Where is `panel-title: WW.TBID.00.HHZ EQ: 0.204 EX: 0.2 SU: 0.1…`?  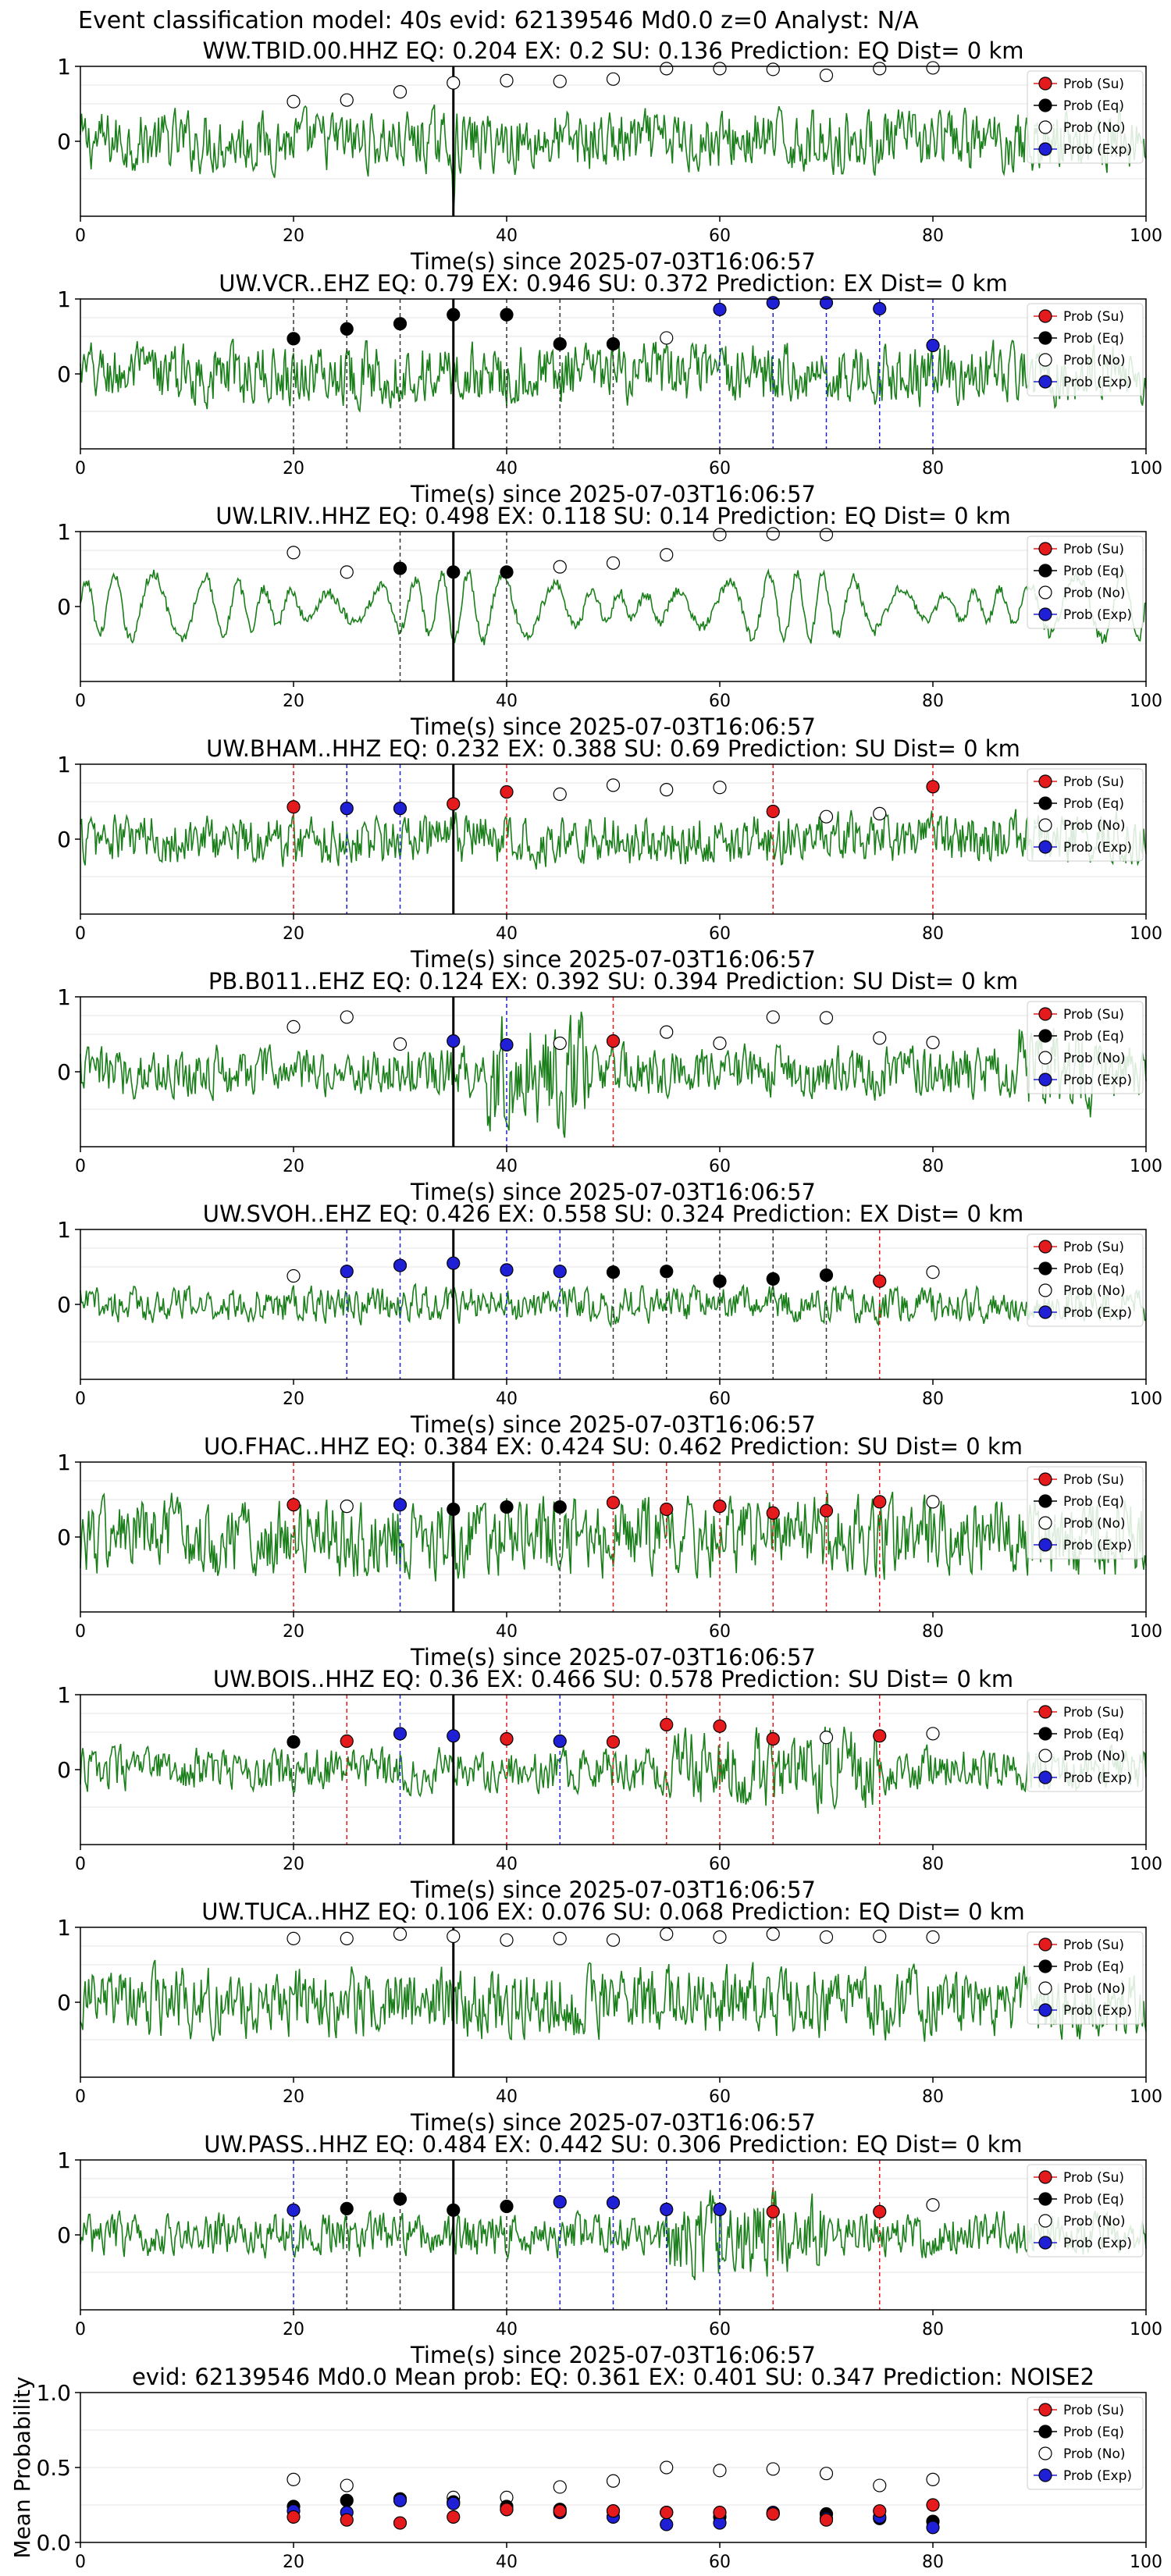
panel-title: WW.TBID.00.HHZ EQ: 0.204 EX: 0.2 SU: 0.1… is located at coordinates (612, 51).